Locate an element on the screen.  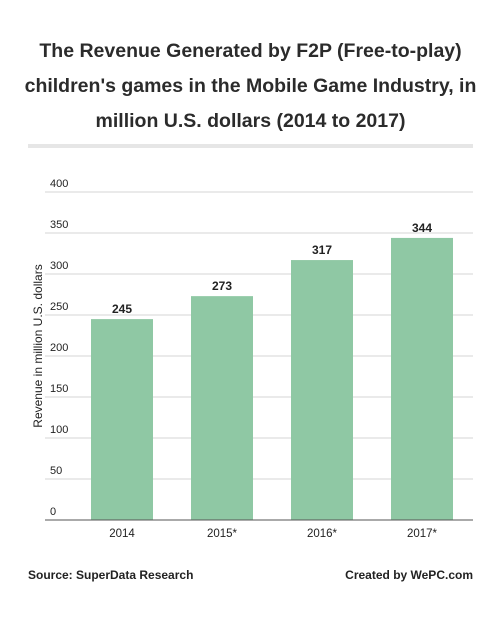
x-tick-label: 2015* is located at coordinates (222, 534).